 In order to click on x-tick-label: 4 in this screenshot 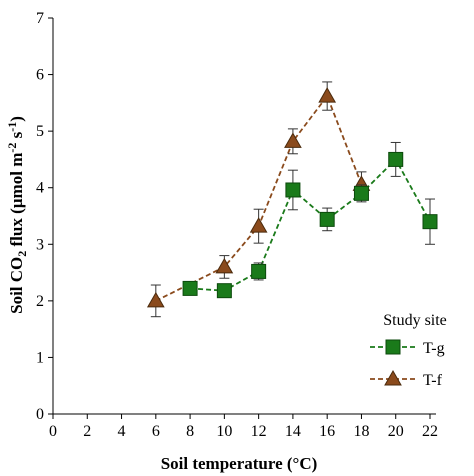, I will do `click(122, 431)`.